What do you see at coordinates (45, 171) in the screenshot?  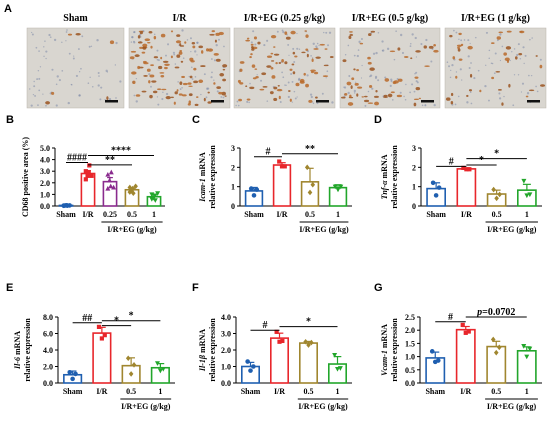 I see `y-tick-label: 3.0` at bounding box center [45, 171].